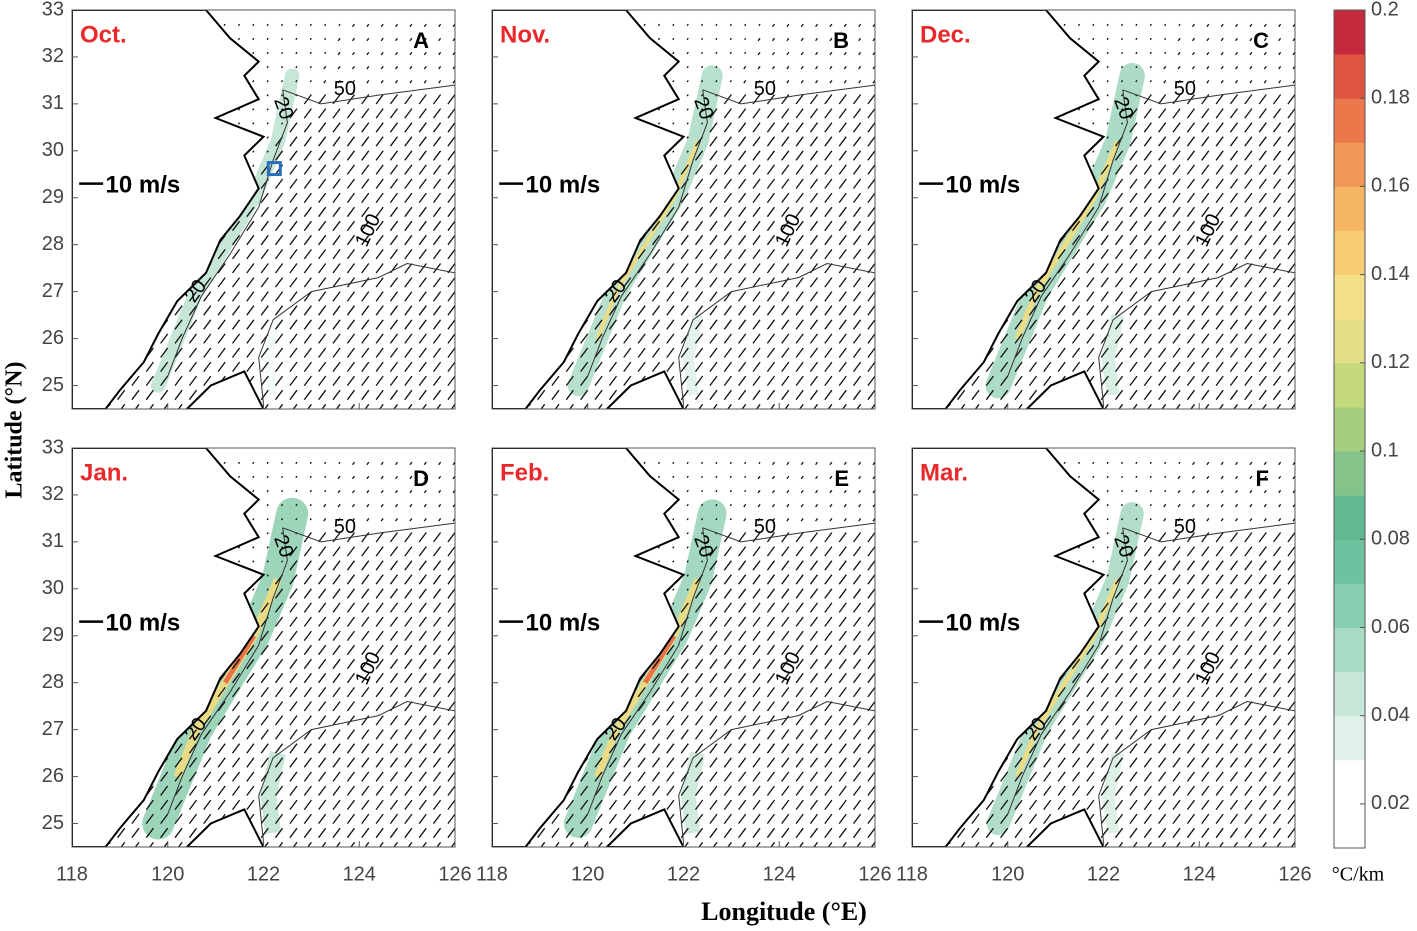  I want to click on y-tick-label: 29, so click(53, 635).